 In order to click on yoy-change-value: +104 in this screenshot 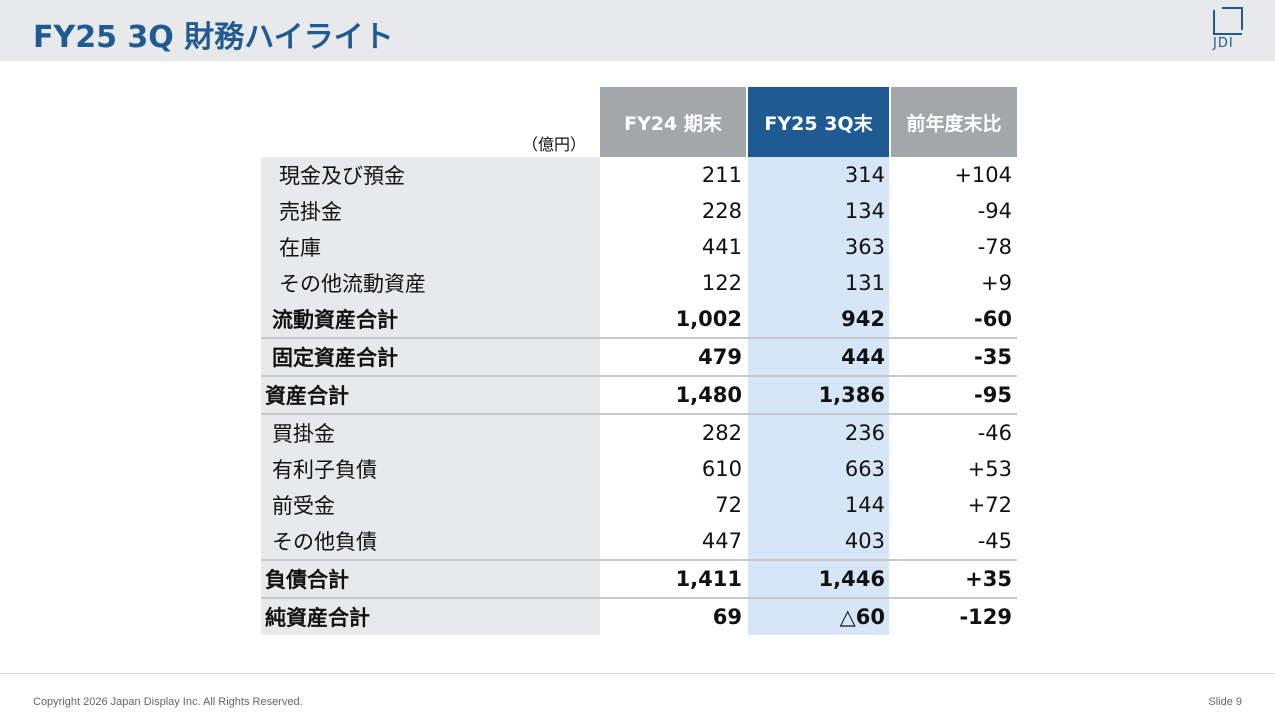, I will do `click(954, 175)`.